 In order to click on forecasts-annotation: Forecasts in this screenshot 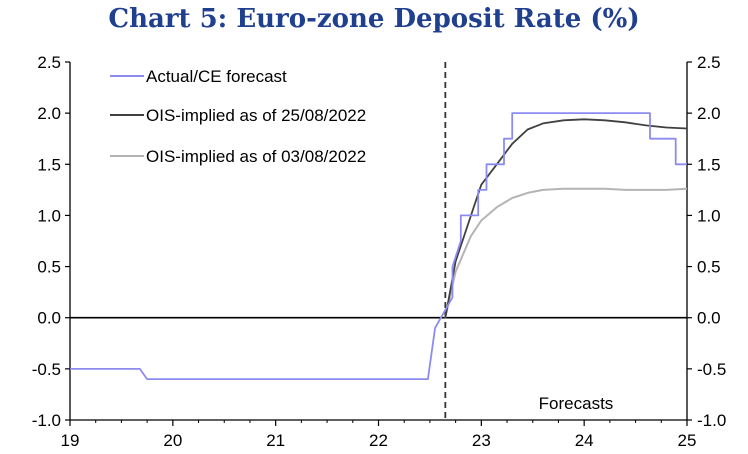, I will do `click(576, 403)`.